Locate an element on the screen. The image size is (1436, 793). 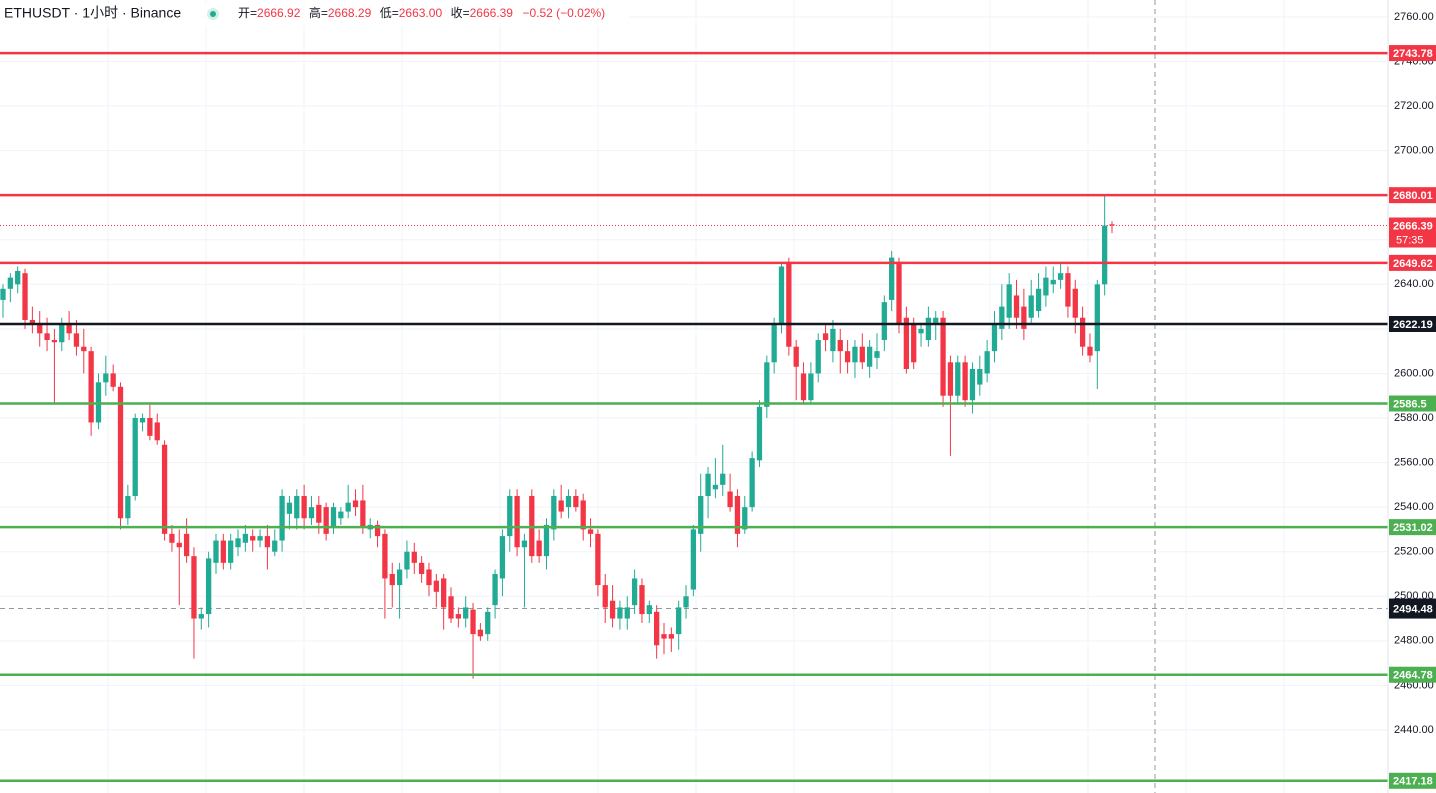
level-label: 2531.02 is located at coordinates (1413, 528).